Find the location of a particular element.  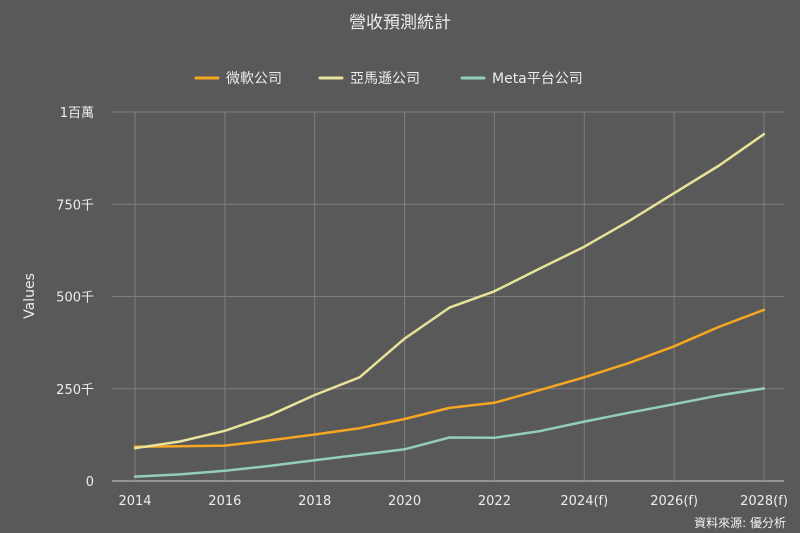

source-note: 資料來源: 優分析 is located at coordinates (740, 523).